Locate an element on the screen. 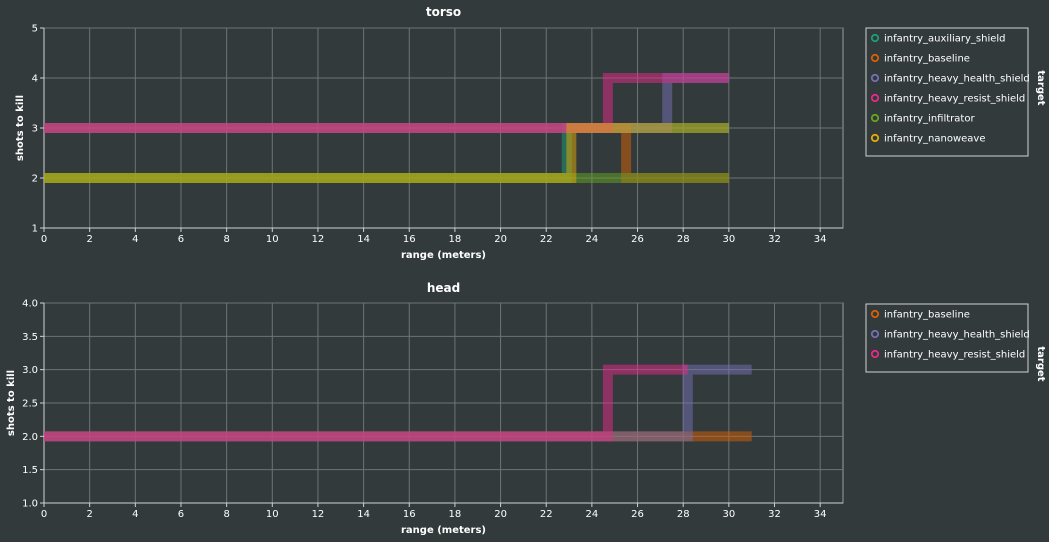  chart-title: torso is located at coordinates (443, 12).